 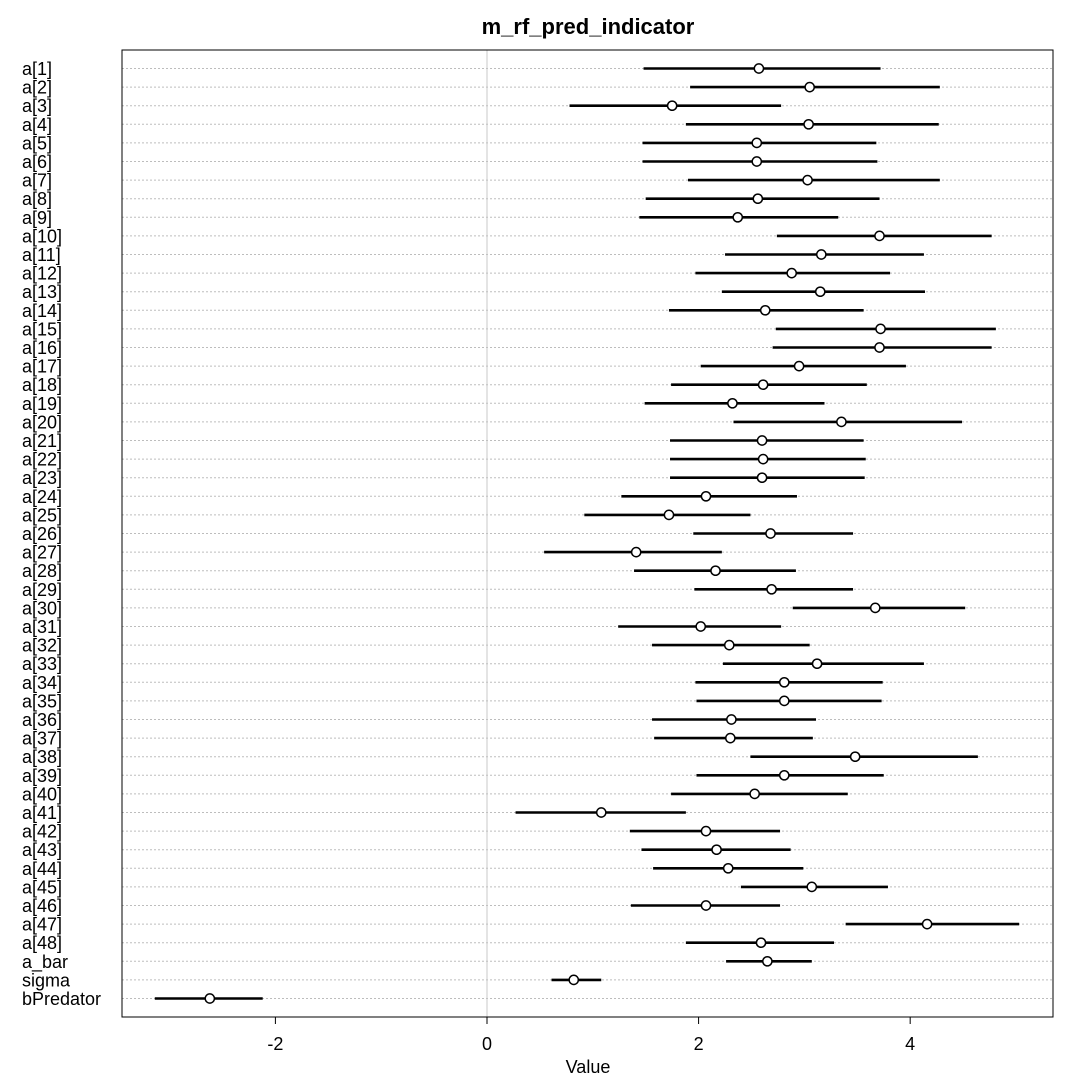 What do you see at coordinates (61, 999) in the screenshot?
I see `parameter-label: bPredator` at bounding box center [61, 999].